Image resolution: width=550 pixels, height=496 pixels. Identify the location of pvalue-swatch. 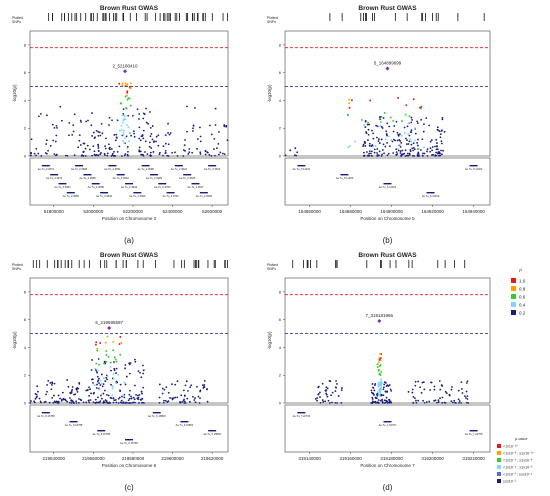
(499, 453).